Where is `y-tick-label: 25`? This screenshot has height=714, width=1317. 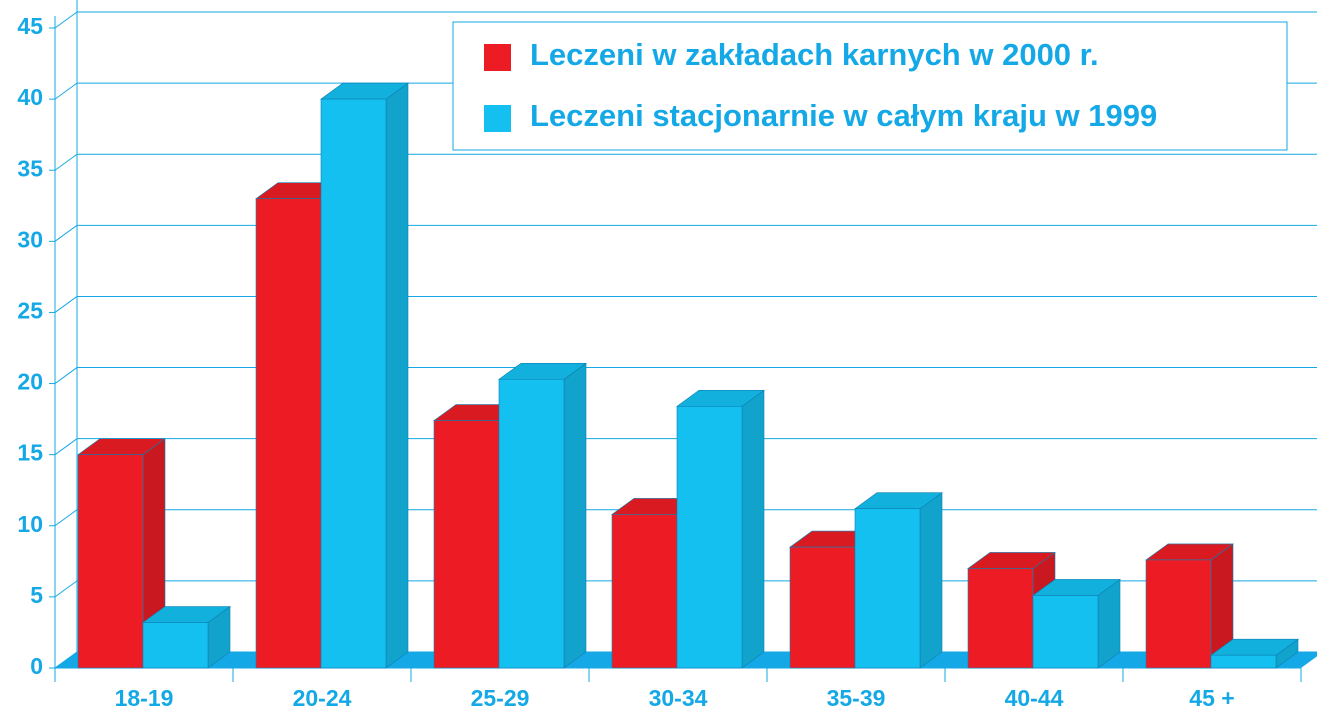
y-tick-label: 25 is located at coordinates (30, 311).